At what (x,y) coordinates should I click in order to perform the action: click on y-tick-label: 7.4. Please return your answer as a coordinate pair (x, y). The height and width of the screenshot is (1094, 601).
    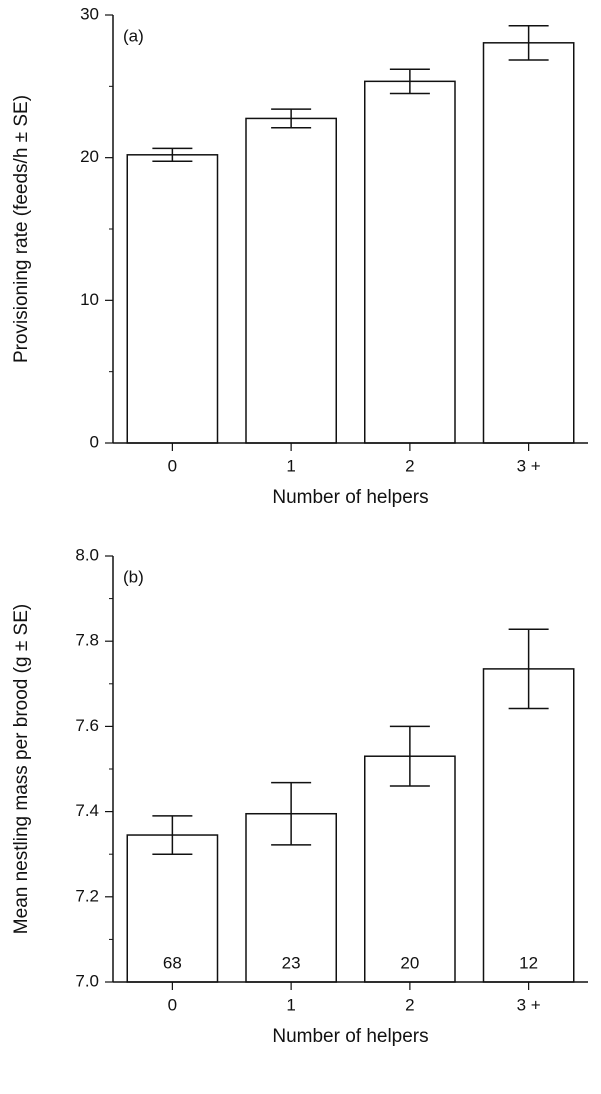
    Looking at the image, I should click on (87, 810).